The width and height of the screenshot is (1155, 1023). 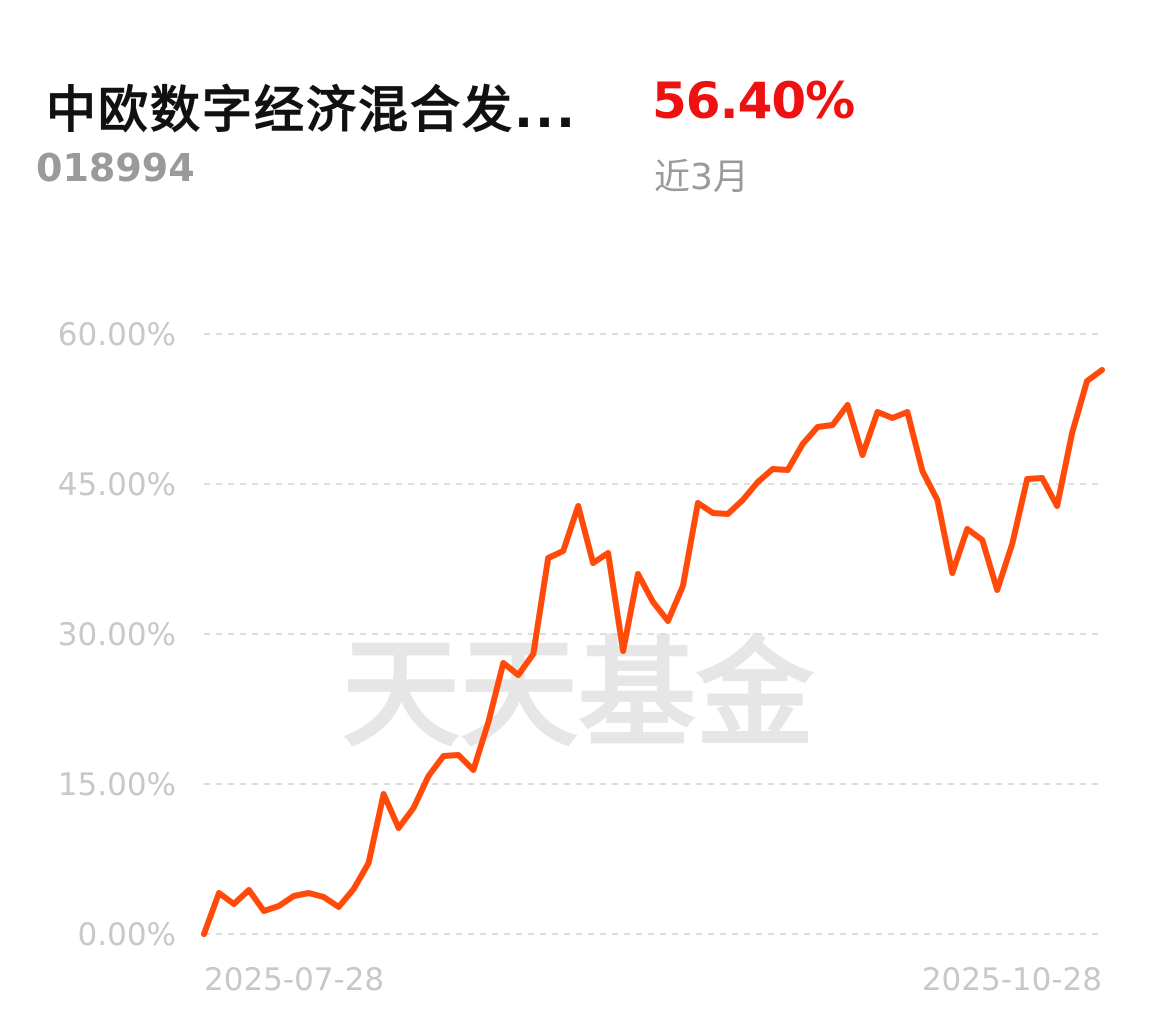 What do you see at coordinates (653, 980) in the screenshot?
I see `x-axis-ticks: 2025-07-28 2025-10-28` at bounding box center [653, 980].